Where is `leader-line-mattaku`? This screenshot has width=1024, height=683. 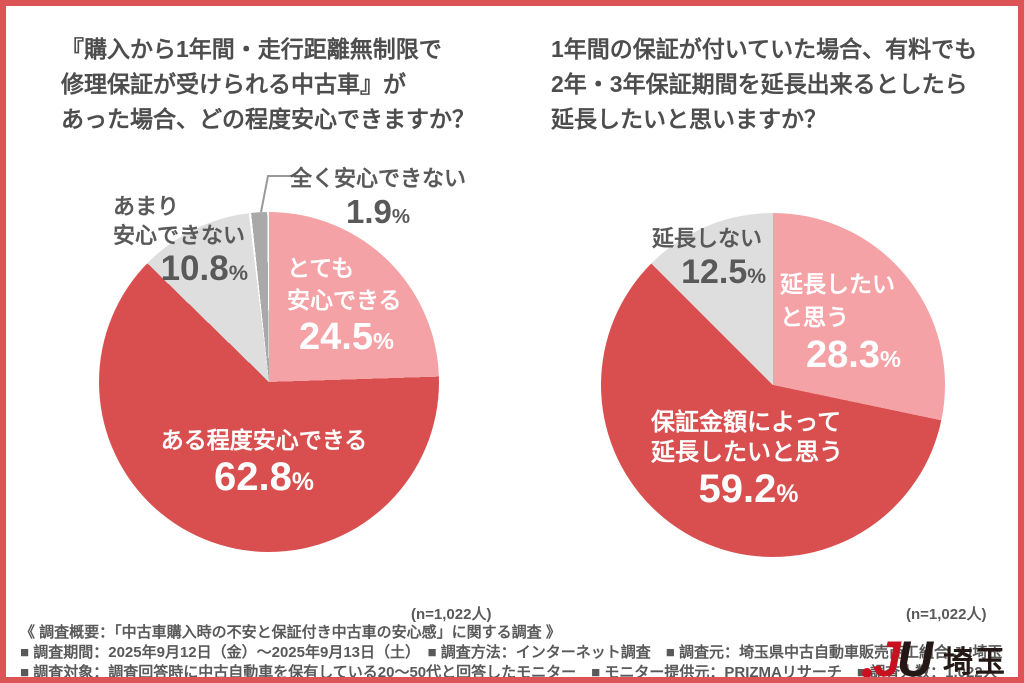
leader-line-mattaku is located at coordinates (277, 194).